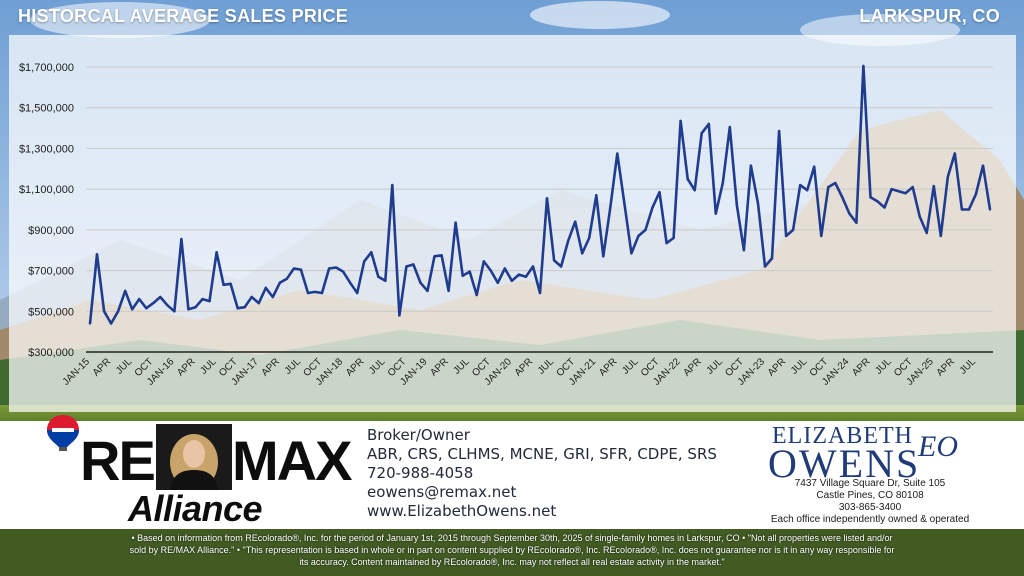 Image resolution: width=1024 pixels, height=576 pixels. Describe the element at coordinates (195, 508) in the screenshot. I see `logo-alliance-text: Alliance` at that location.